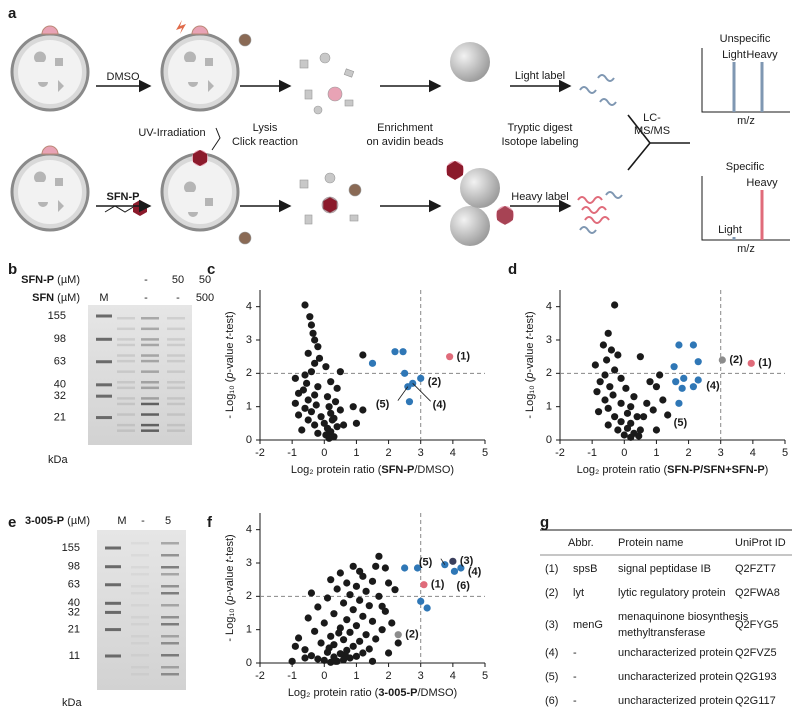 This screenshot has height=714, width=800. What do you see at coordinates (230, 375) in the screenshot?
I see `text-part: p` at bounding box center [230, 375].